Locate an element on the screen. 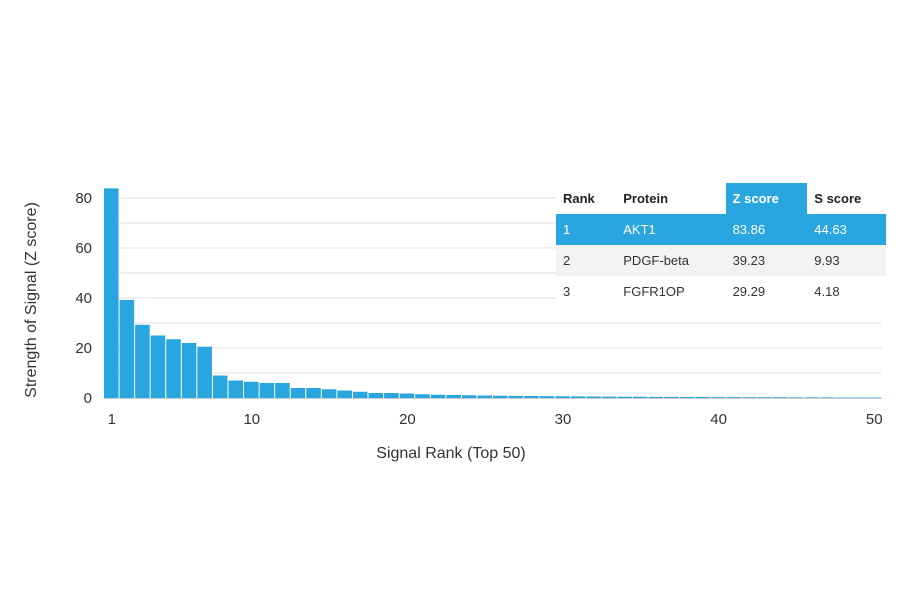 The image size is (900, 594). cell-protein: FGFR1OP is located at coordinates (671, 291).